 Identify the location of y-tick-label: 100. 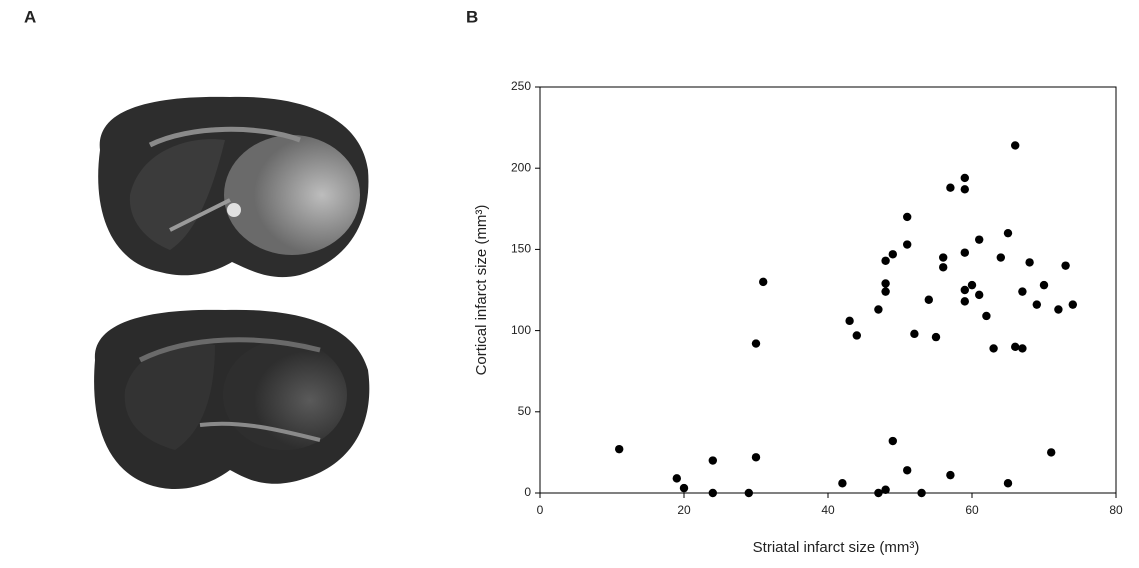
(521, 330).